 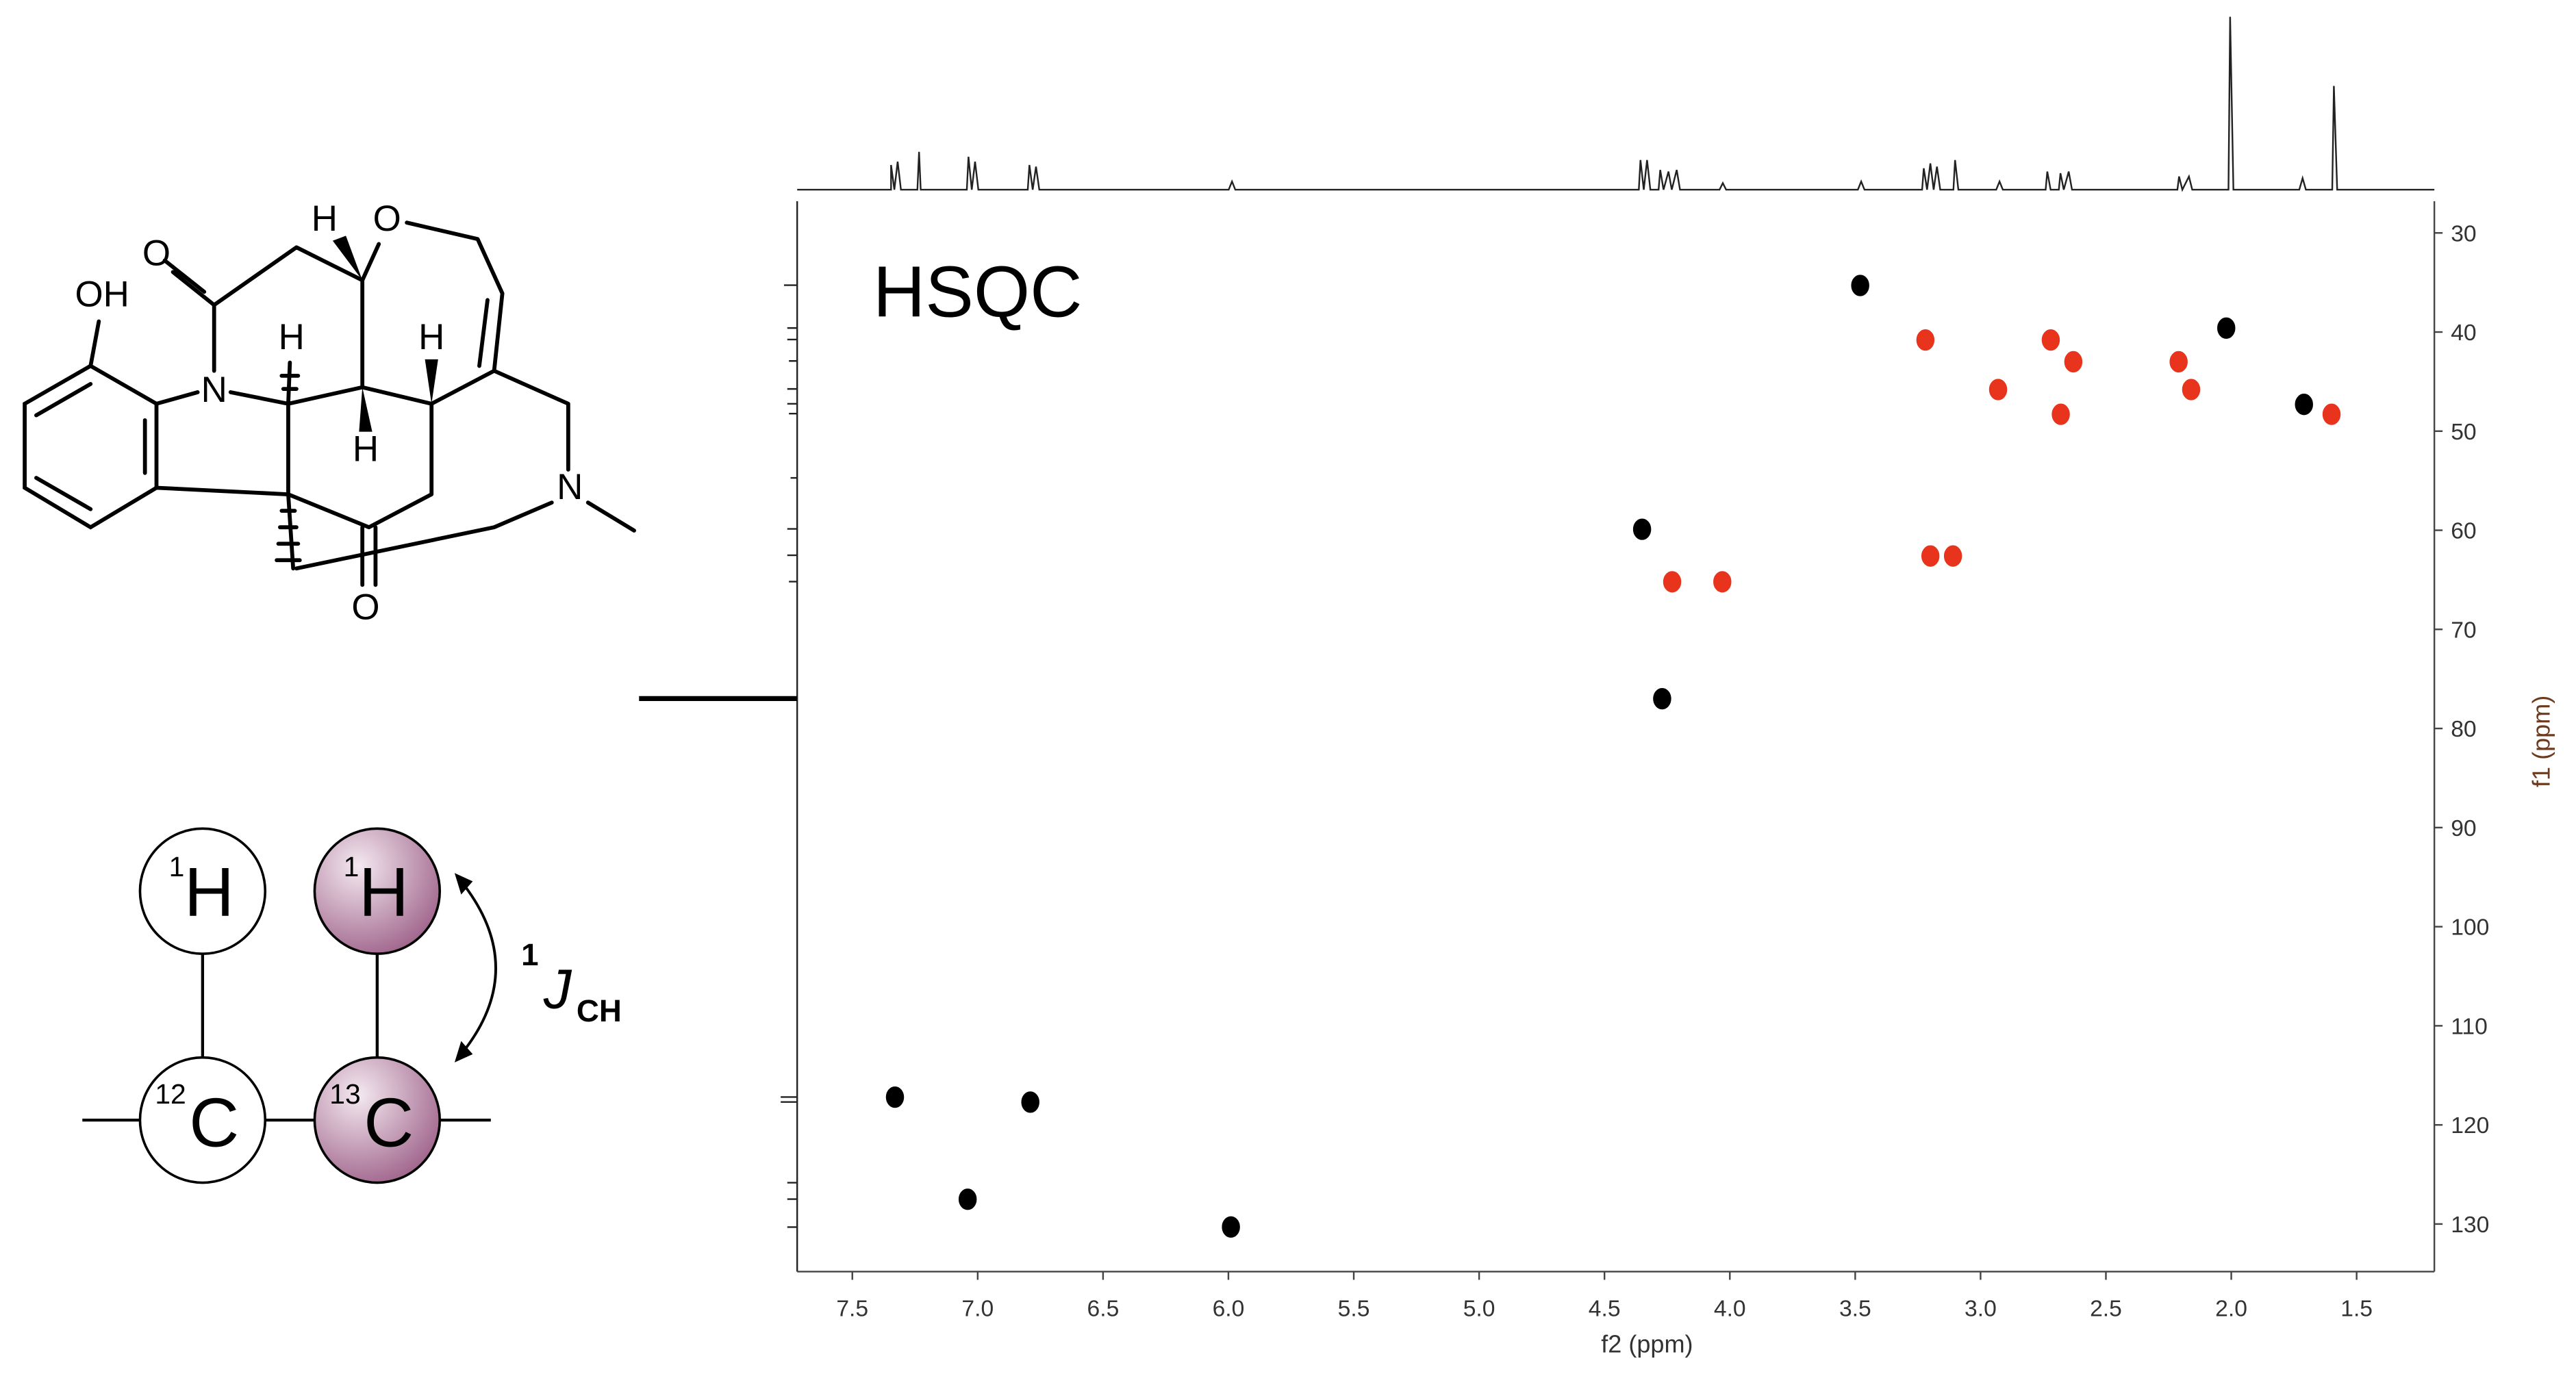 I want to click on x-tick-label: 7.0, so click(x=978, y=1308).